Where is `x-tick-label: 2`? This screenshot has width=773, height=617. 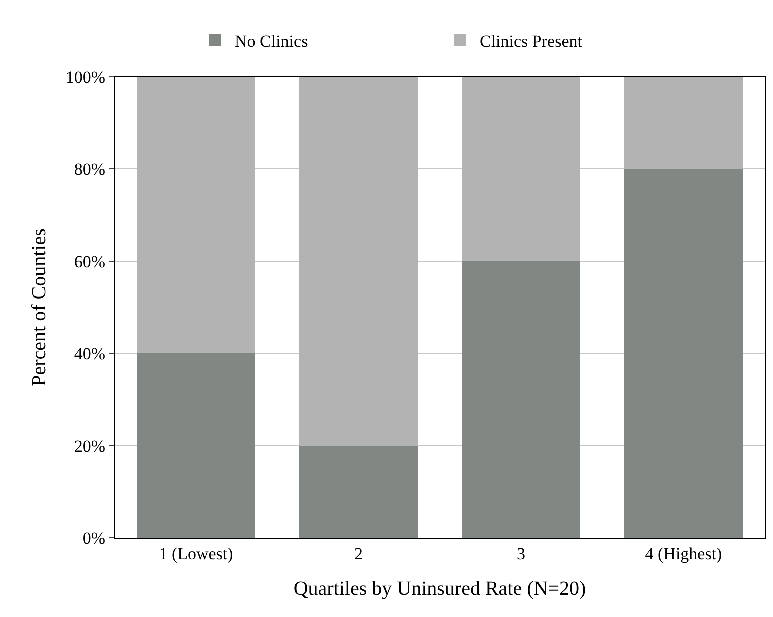
x-tick-label: 2 is located at coordinates (358, 554).